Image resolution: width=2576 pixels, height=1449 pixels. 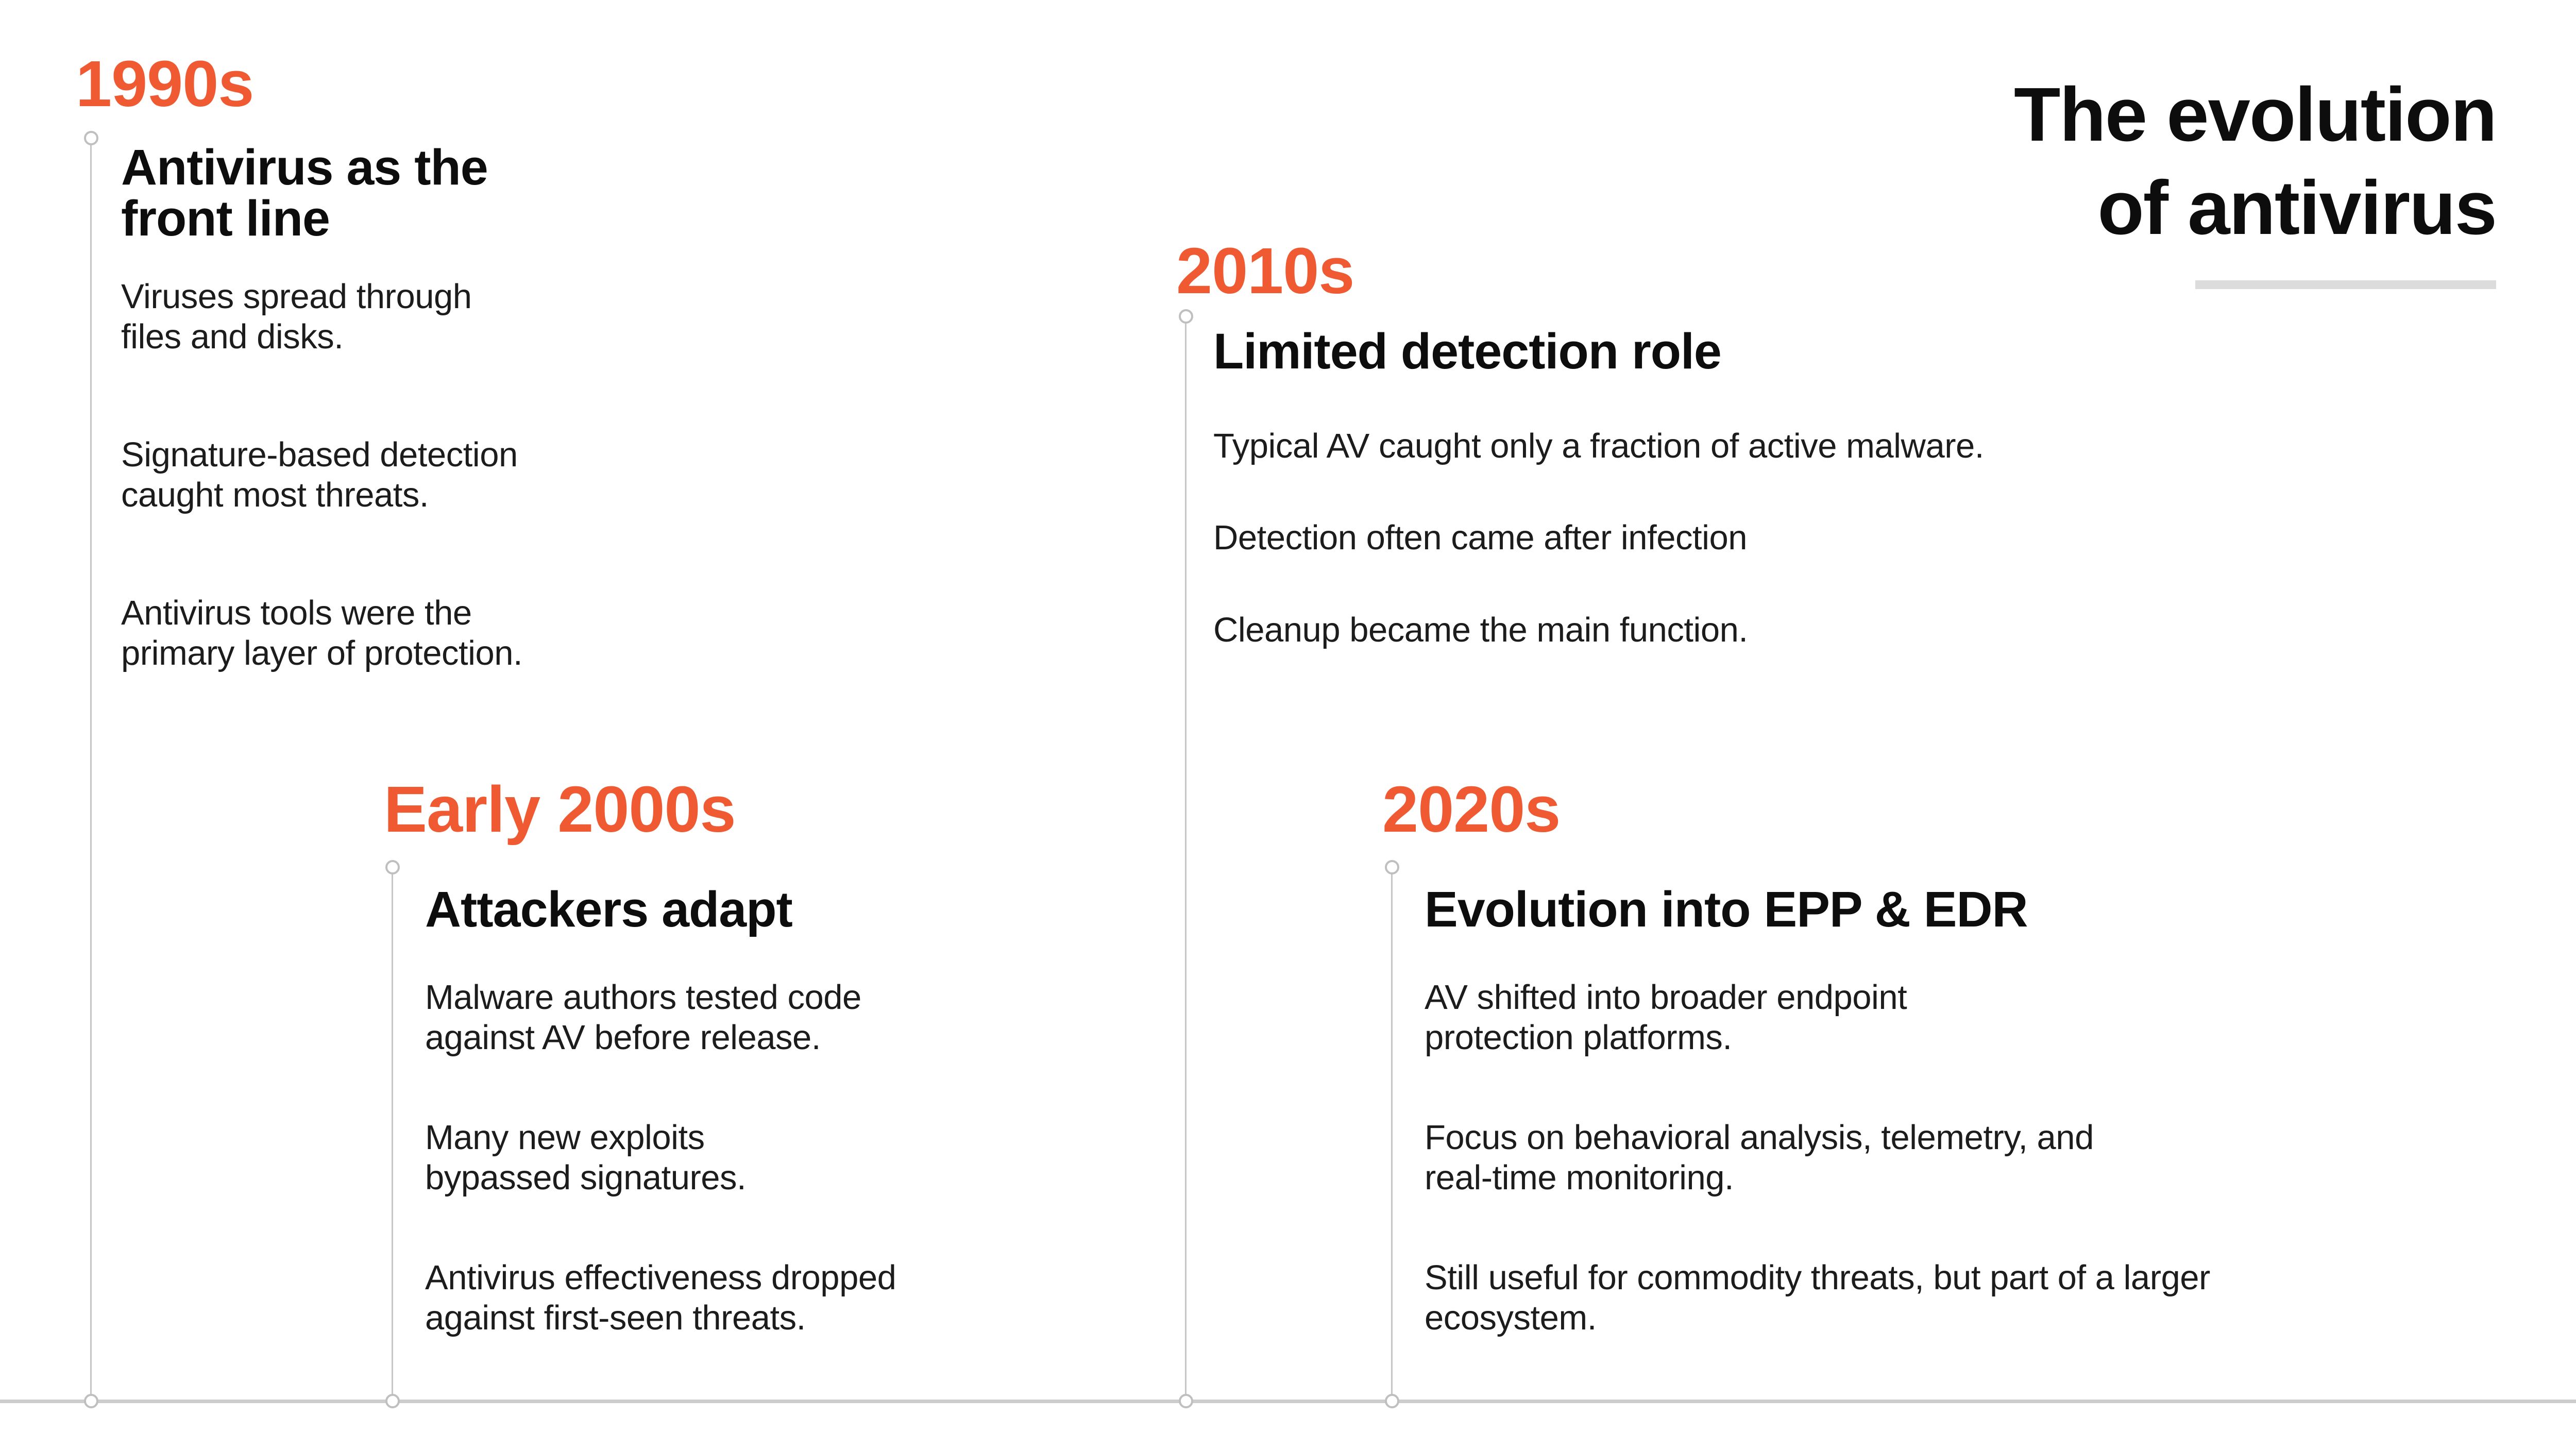 What do you see at coordinates (1726, 909) in the screenshot?
I see `era-subheading-2020s: Evolution into EPP & EDR` at bounding box center [1726, 909].